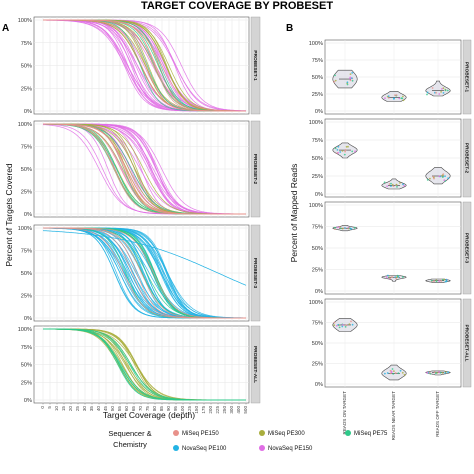  I want to click on facet-strip-label: PROBESET-1, so click(467, 77).